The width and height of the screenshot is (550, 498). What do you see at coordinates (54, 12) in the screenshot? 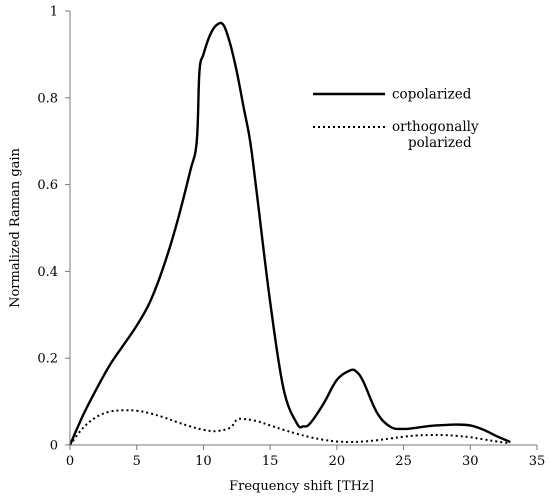
I see `y-tick-label: 1` at bounding box center [54, 12].